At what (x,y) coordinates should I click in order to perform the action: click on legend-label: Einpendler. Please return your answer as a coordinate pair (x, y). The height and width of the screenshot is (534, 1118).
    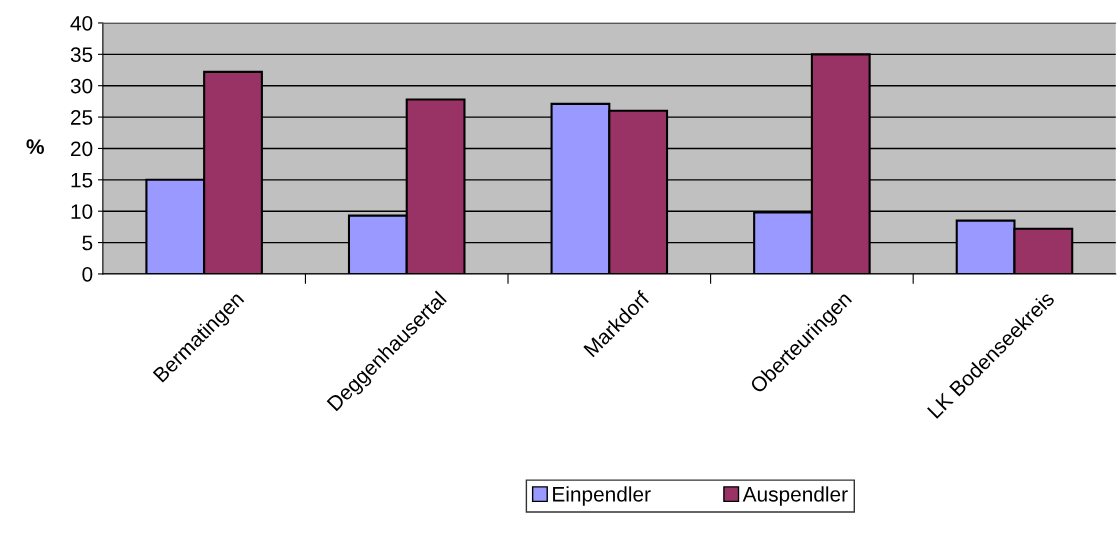
    Looking at the image, I should click on (602, 496).